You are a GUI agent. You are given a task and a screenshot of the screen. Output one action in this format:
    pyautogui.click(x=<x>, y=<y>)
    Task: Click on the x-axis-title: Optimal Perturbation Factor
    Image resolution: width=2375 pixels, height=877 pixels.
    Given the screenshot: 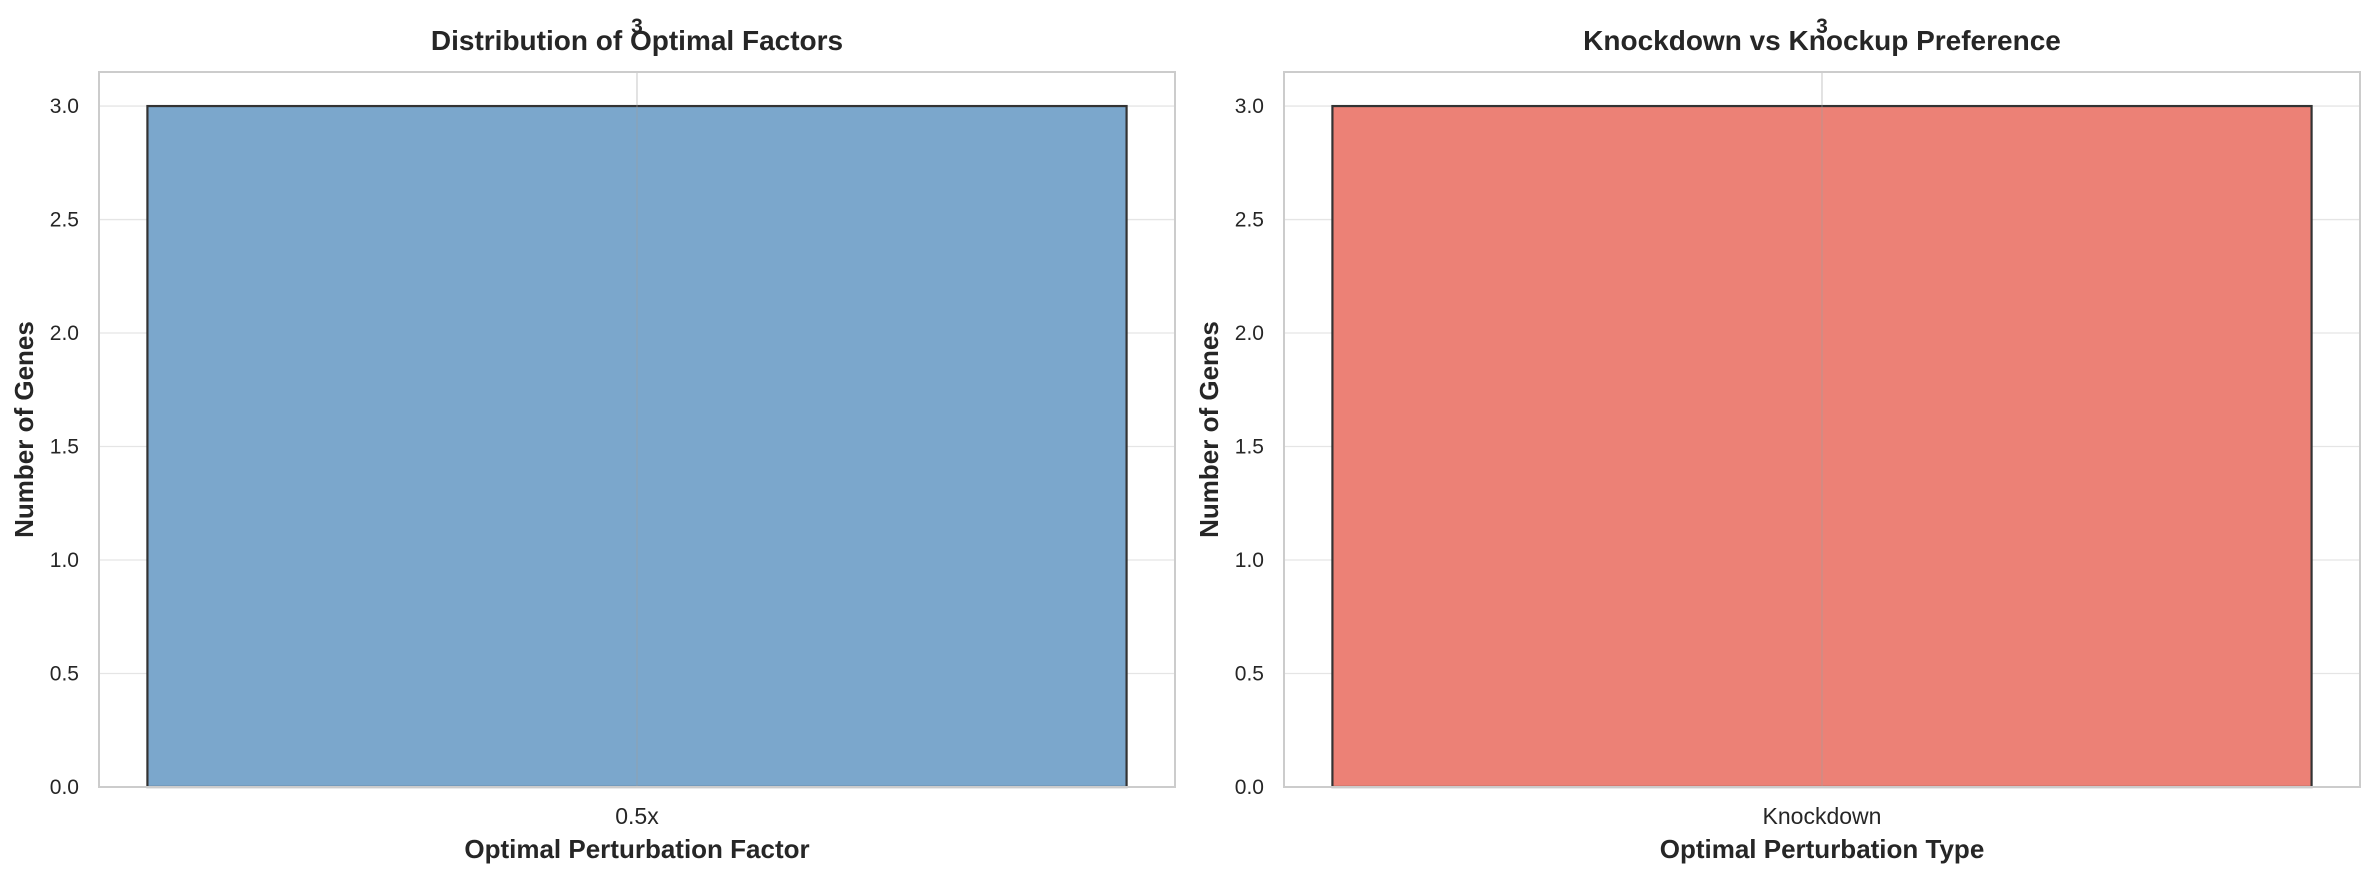 What is the action you would take?
    pyautogui.click(x=636, y=849)
    